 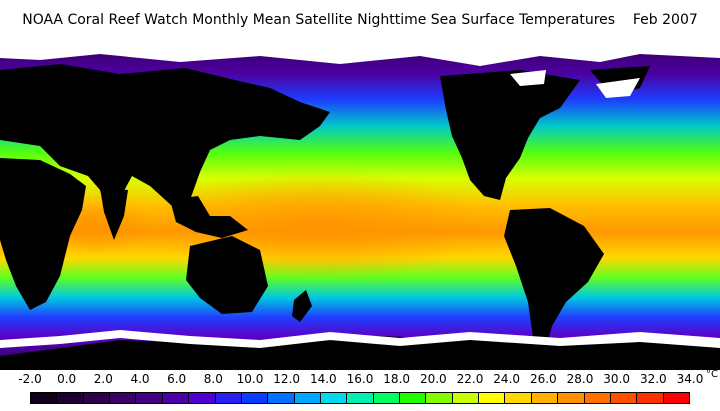 What do you see at coordinates (397, 379) in the screenshot?
I see `colorbar-tick-label: 18.0` at bounding box center [397, 379].